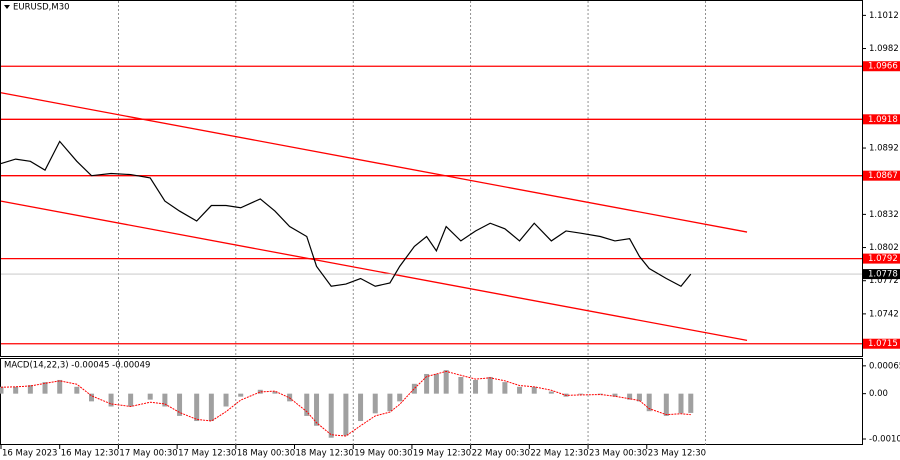 The width and height of the screenshot is (900, 460). I want to click on y-tick-label: 1.0832, so click(884, 215).